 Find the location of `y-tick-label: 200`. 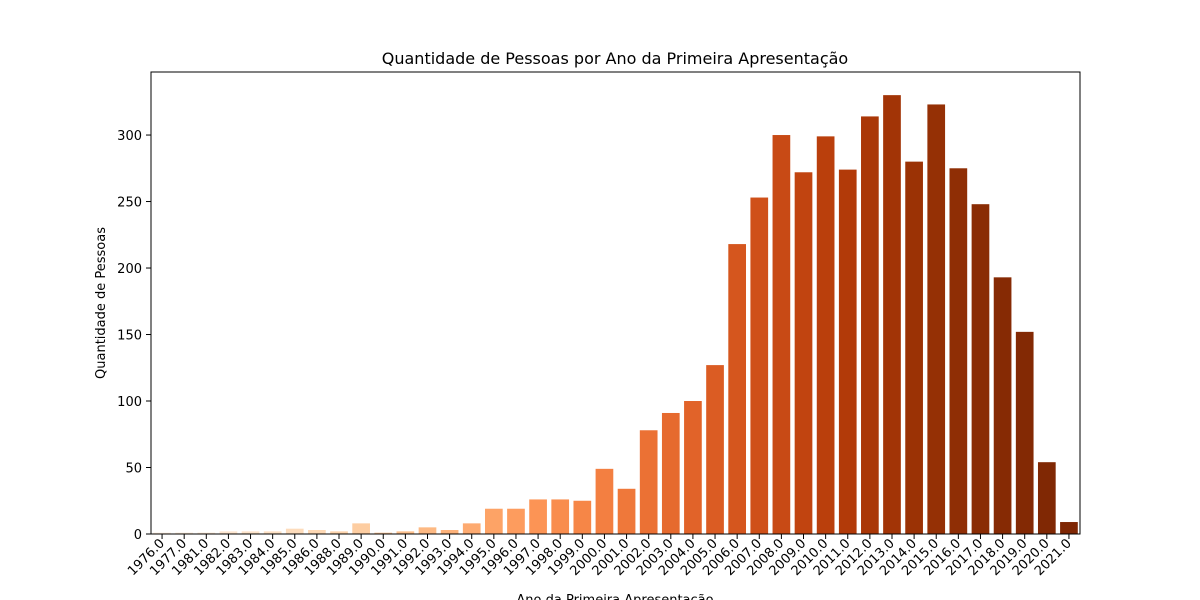

y-tick-label: 200 is located at coordinates (129, 269).